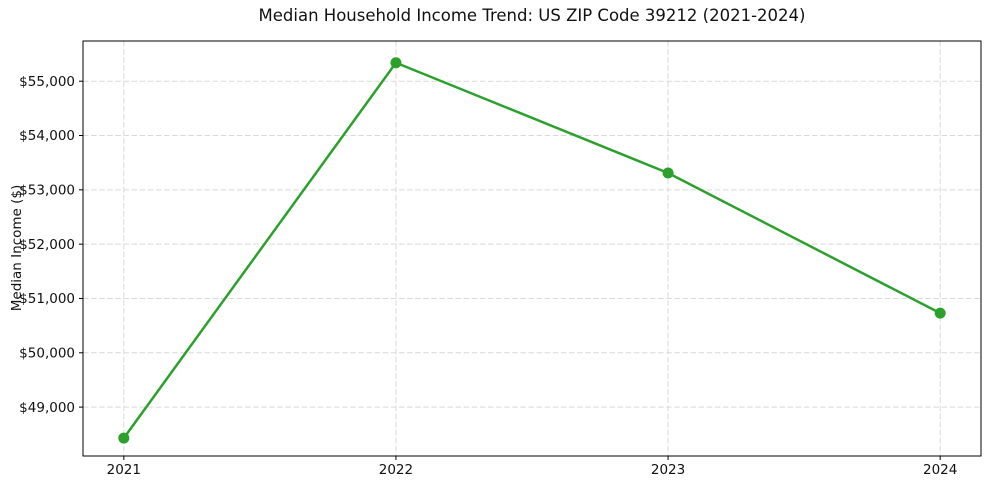 The width and height of the screenshot is (989, 490). I want to click on y-tick-label: $53,000, so click(47, 191).